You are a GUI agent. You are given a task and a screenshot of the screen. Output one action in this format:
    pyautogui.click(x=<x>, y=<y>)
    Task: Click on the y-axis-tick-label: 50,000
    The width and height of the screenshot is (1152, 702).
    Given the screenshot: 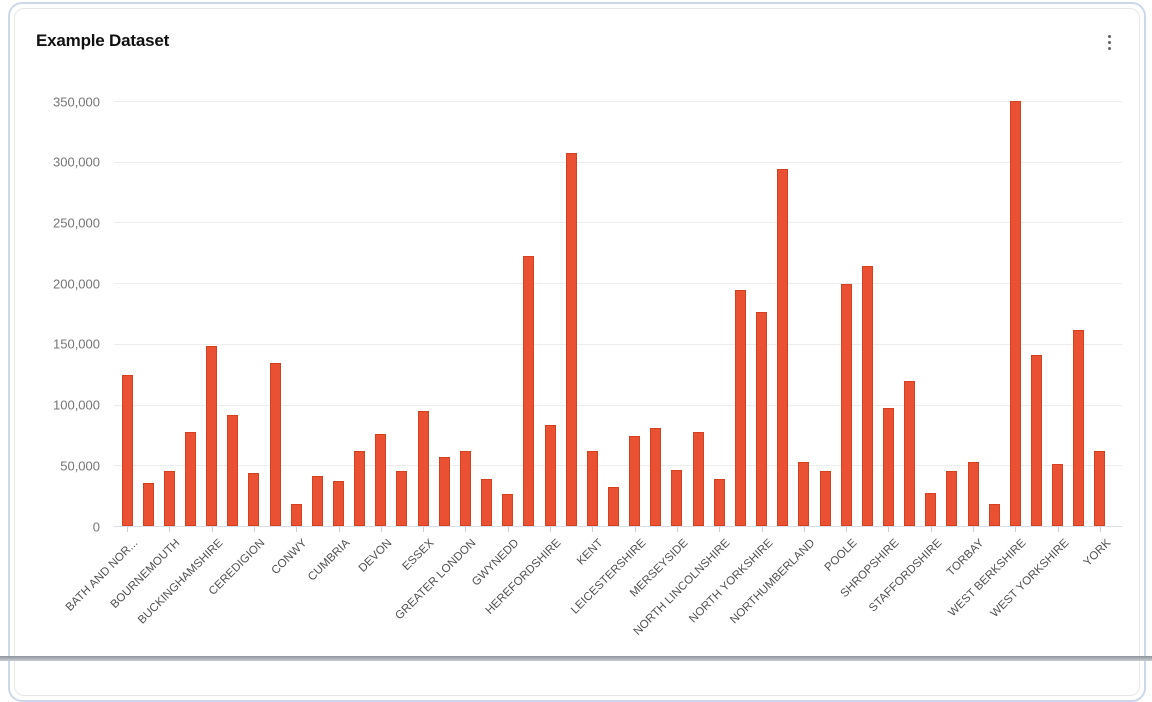 What is the action you would take?
    pyautogui.click(x=80, y=466)
    